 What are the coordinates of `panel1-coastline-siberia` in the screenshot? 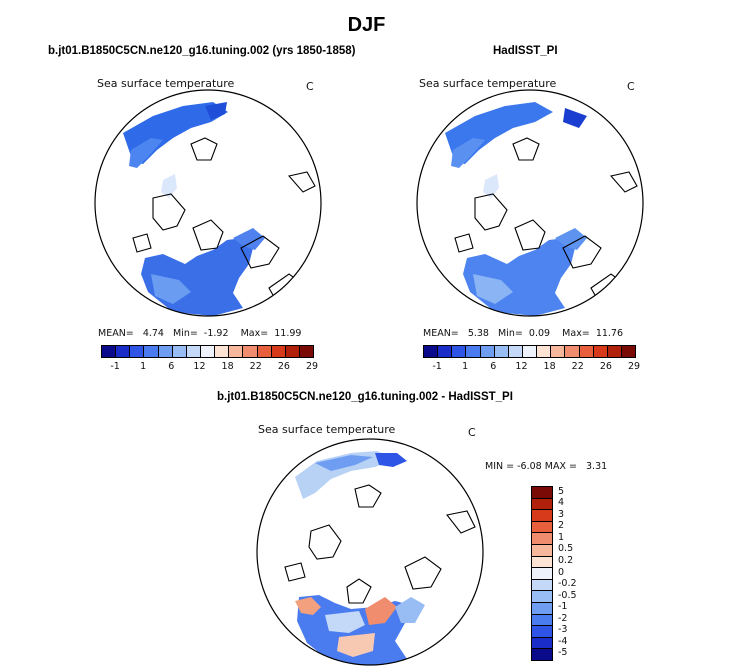 It's located at (204, 149).